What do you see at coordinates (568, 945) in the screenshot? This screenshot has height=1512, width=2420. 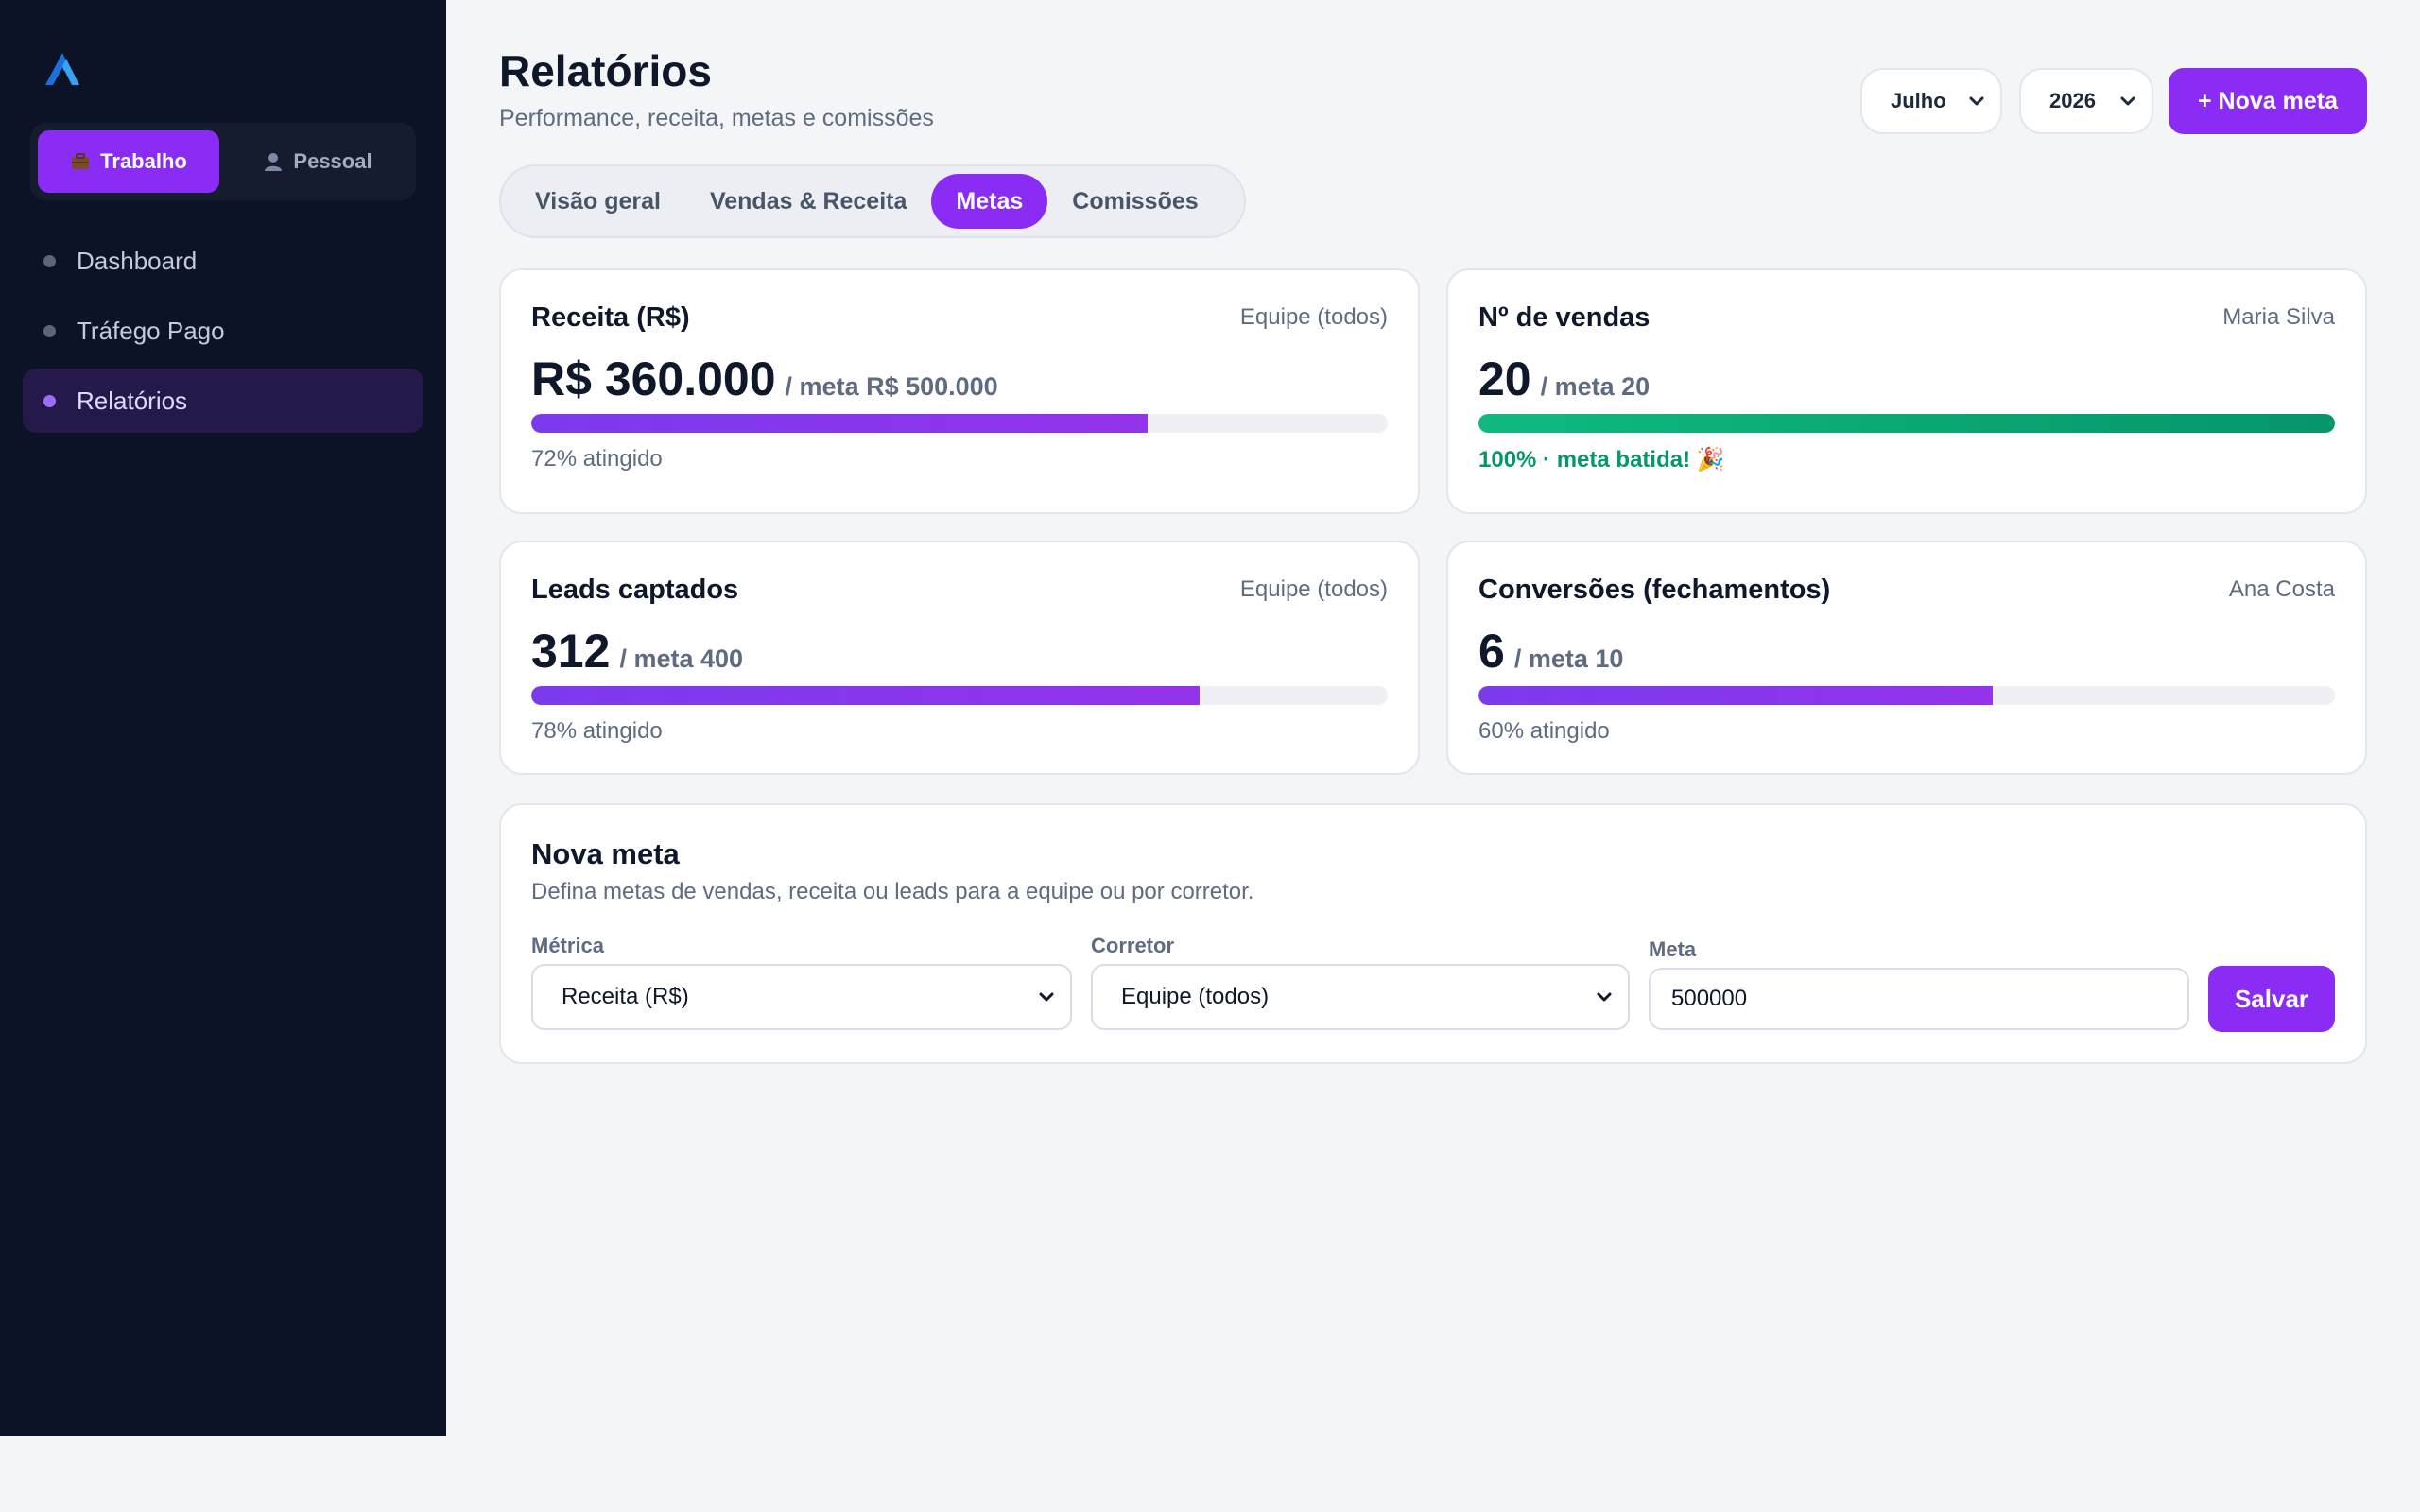 I see `metric-label: Métrica` at bounding box center [568, 945].